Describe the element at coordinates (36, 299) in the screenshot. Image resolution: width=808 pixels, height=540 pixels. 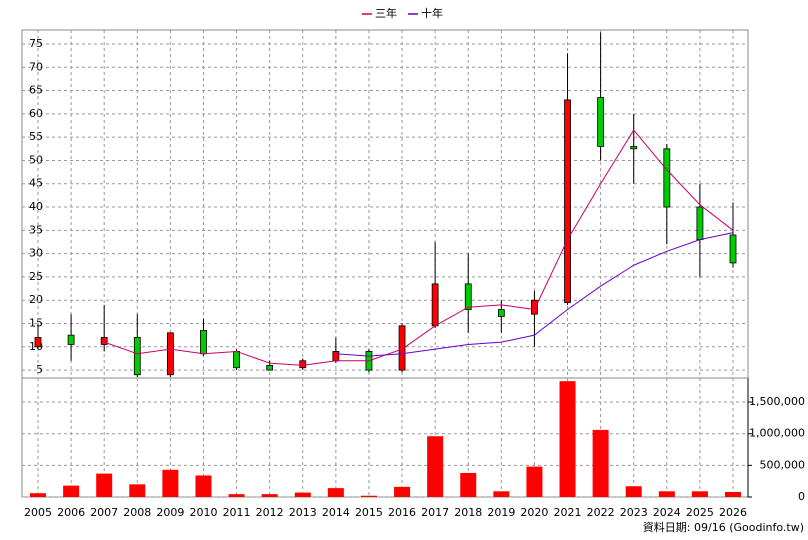
I see `y-tick-label: 20` at that location.